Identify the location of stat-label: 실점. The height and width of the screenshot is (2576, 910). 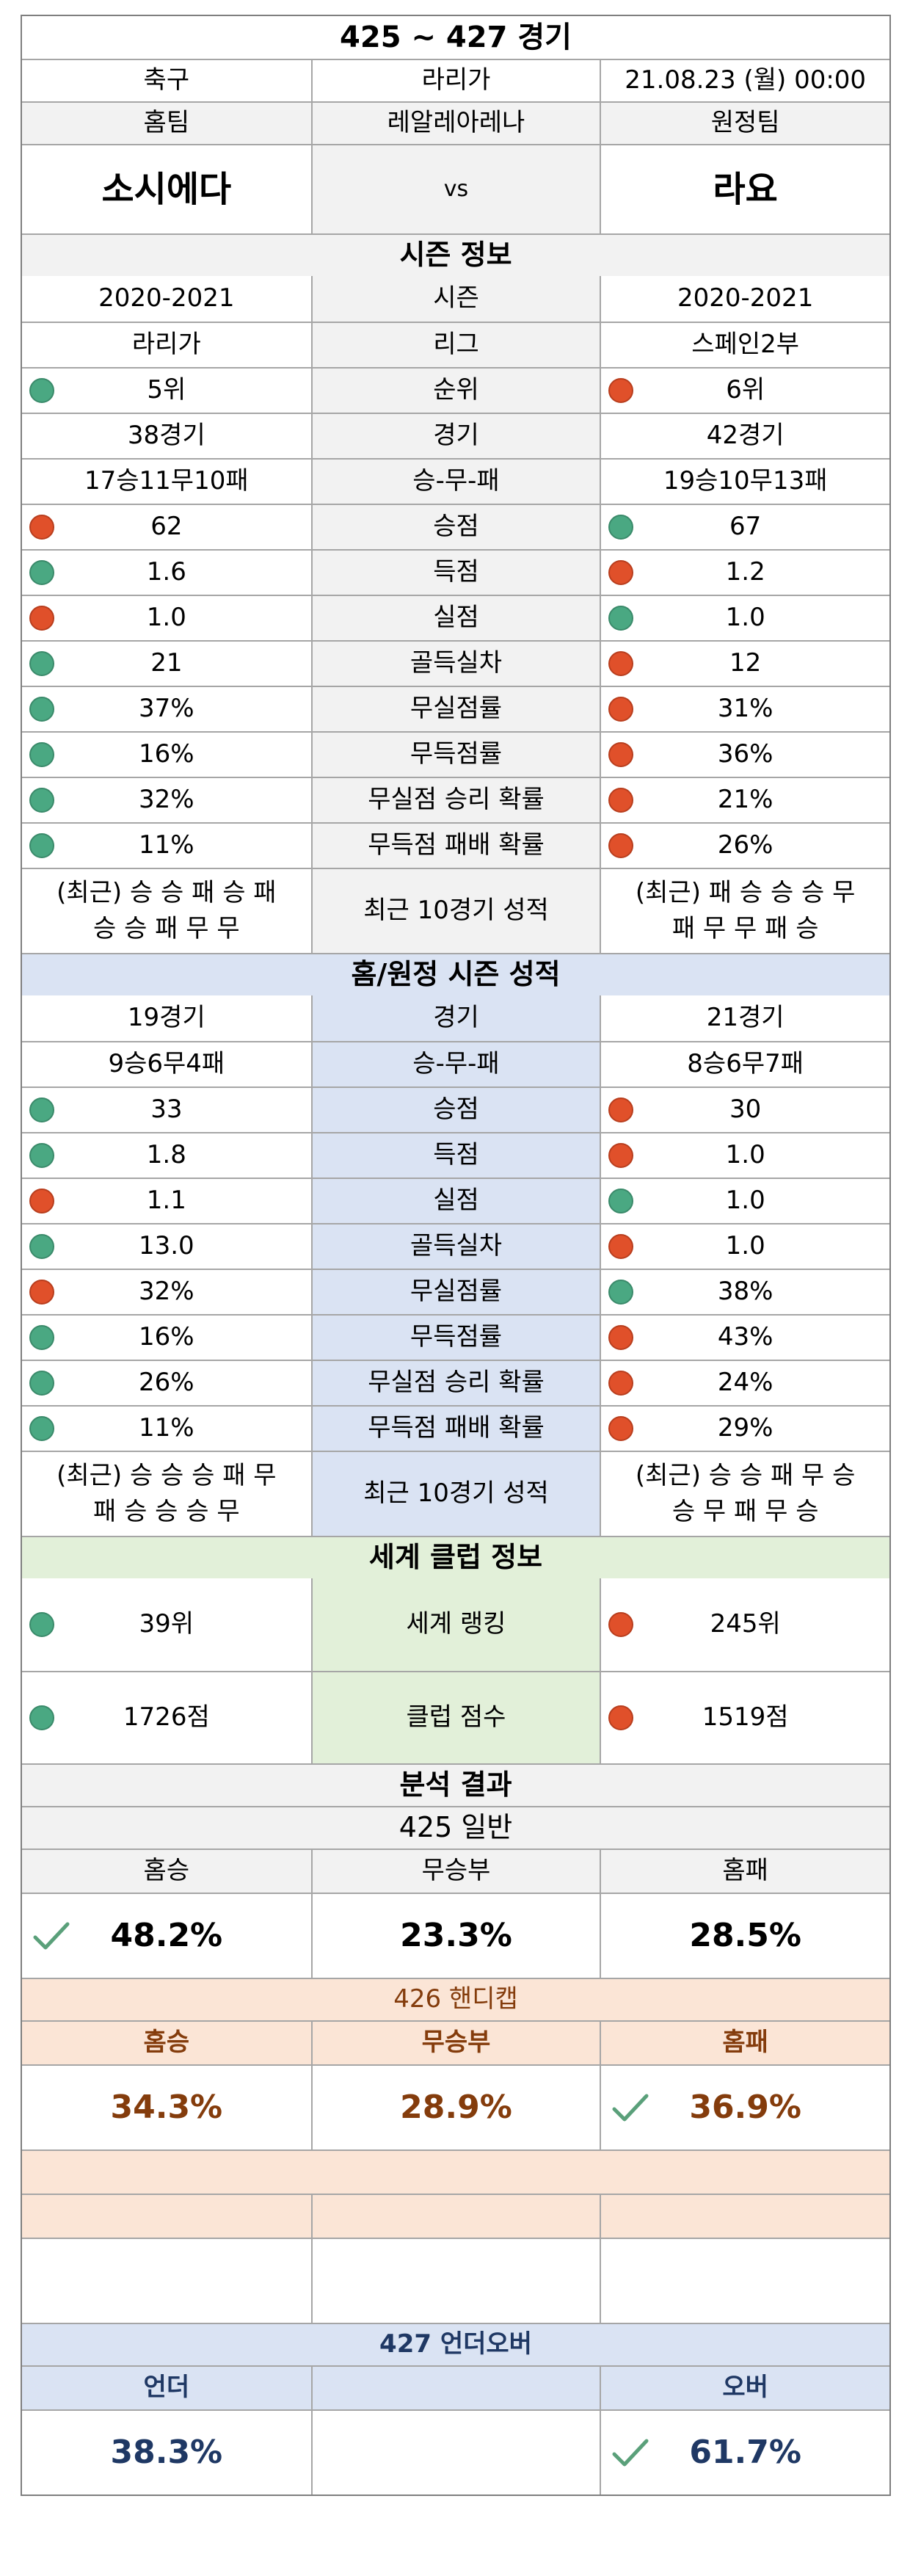
(456, 618).